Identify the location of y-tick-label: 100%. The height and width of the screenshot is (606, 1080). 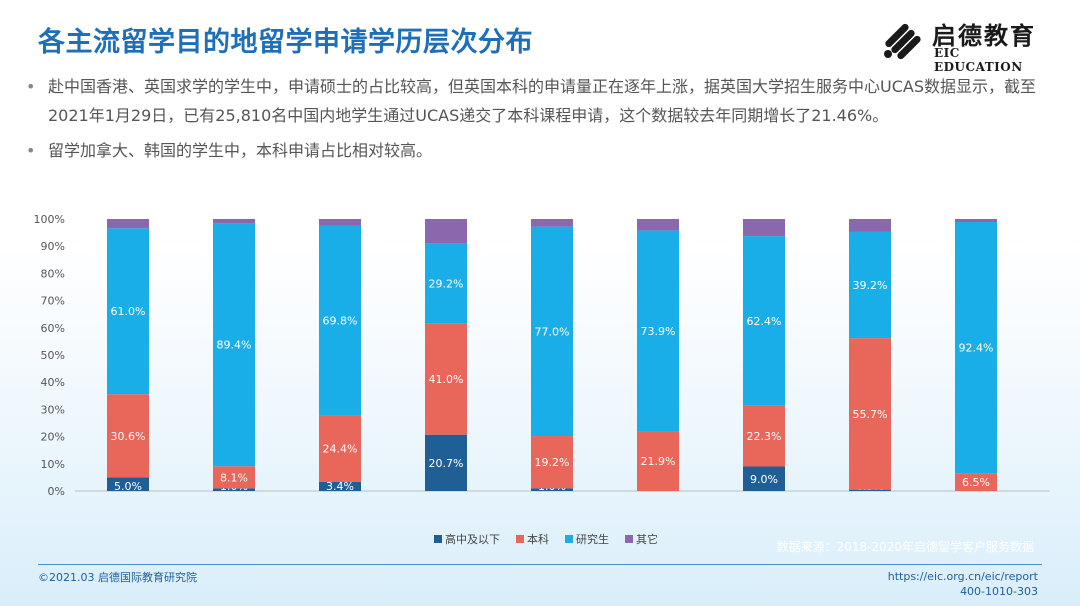
(49, 219).